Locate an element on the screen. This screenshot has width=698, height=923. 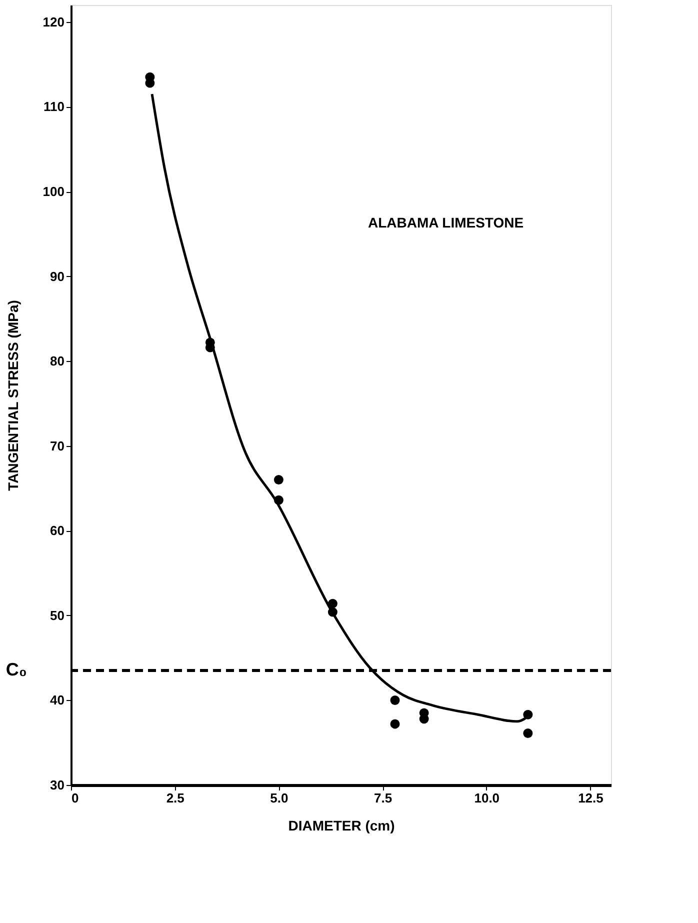
x-tick-label: 7.5 is located at coordinates (383, 798).